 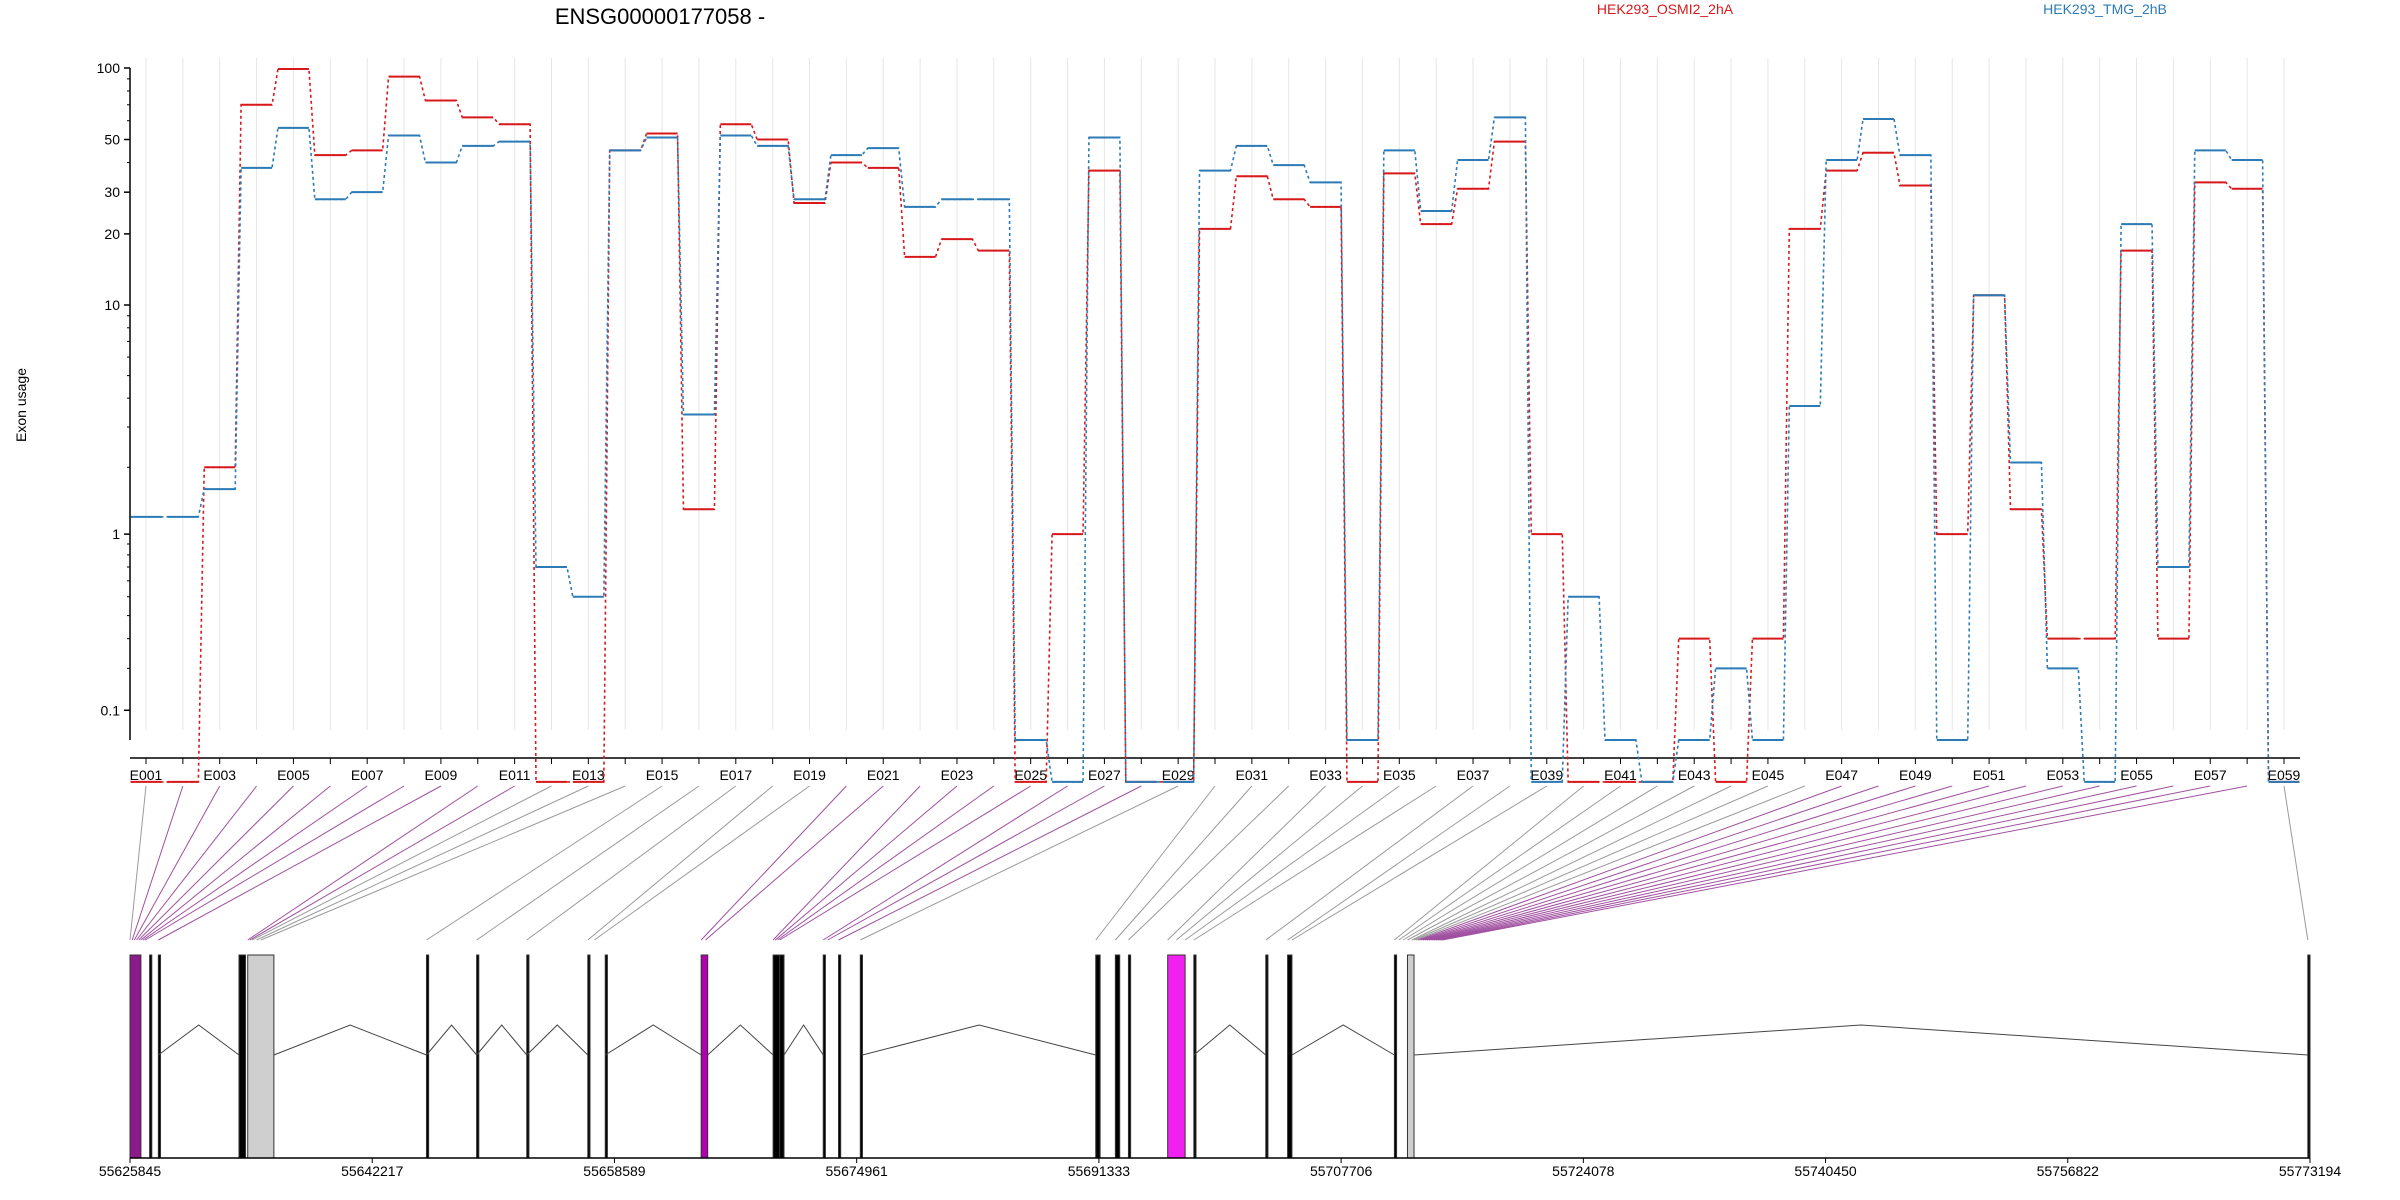 What do you see at coordinates (809, 775) in the screenshot?
I see `x-tick-label: E019` at bounding box center [809, 775].